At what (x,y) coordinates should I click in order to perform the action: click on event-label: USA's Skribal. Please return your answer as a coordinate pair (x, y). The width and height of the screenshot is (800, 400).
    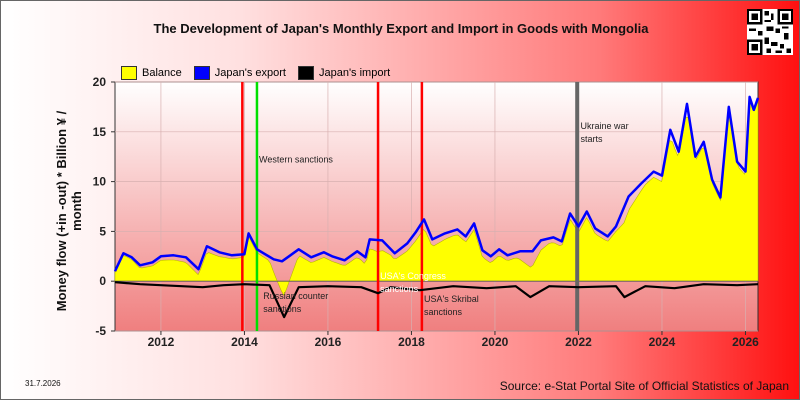
    Looking at the image, I should click on (451, 299).